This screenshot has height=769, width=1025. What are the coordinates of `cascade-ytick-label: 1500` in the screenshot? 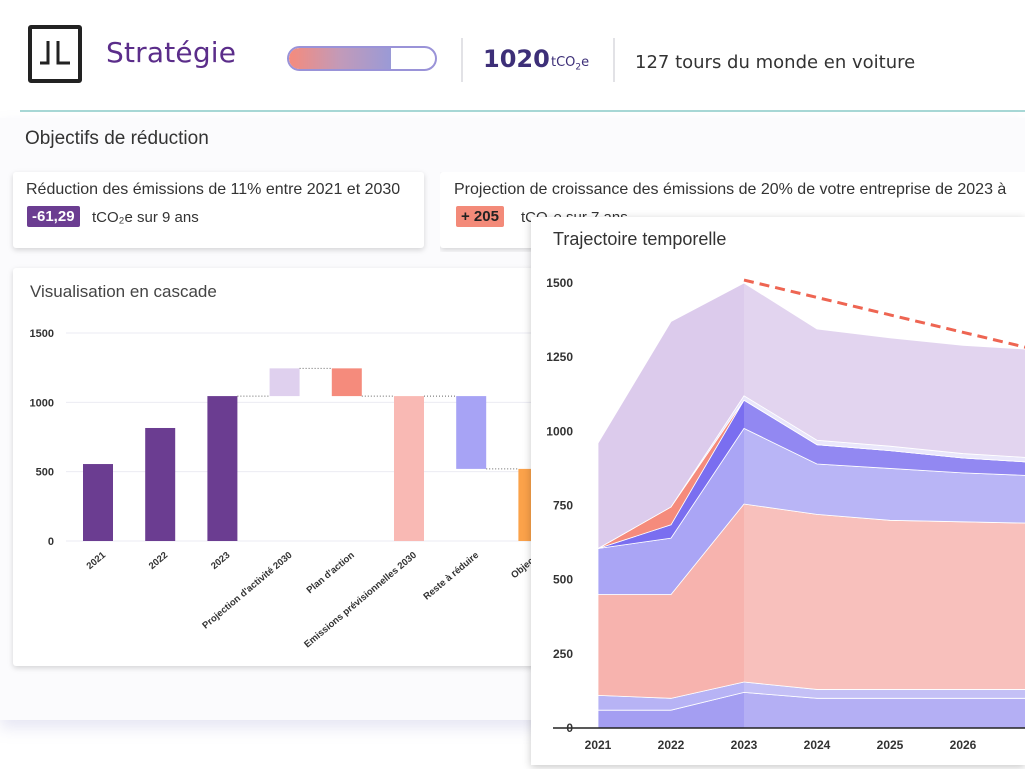 It's located at (42, 334).